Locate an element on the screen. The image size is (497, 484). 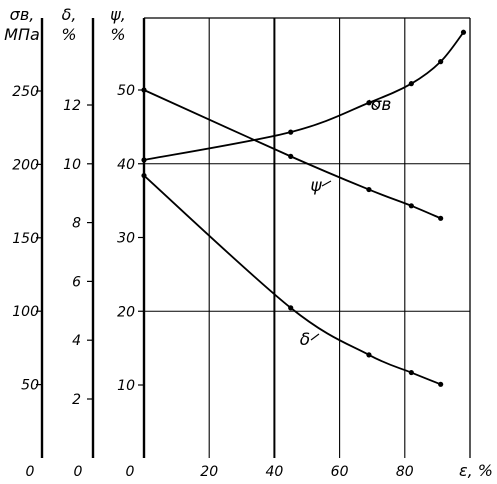
delta-curve-label: δ is located at coordinates (305, 340).